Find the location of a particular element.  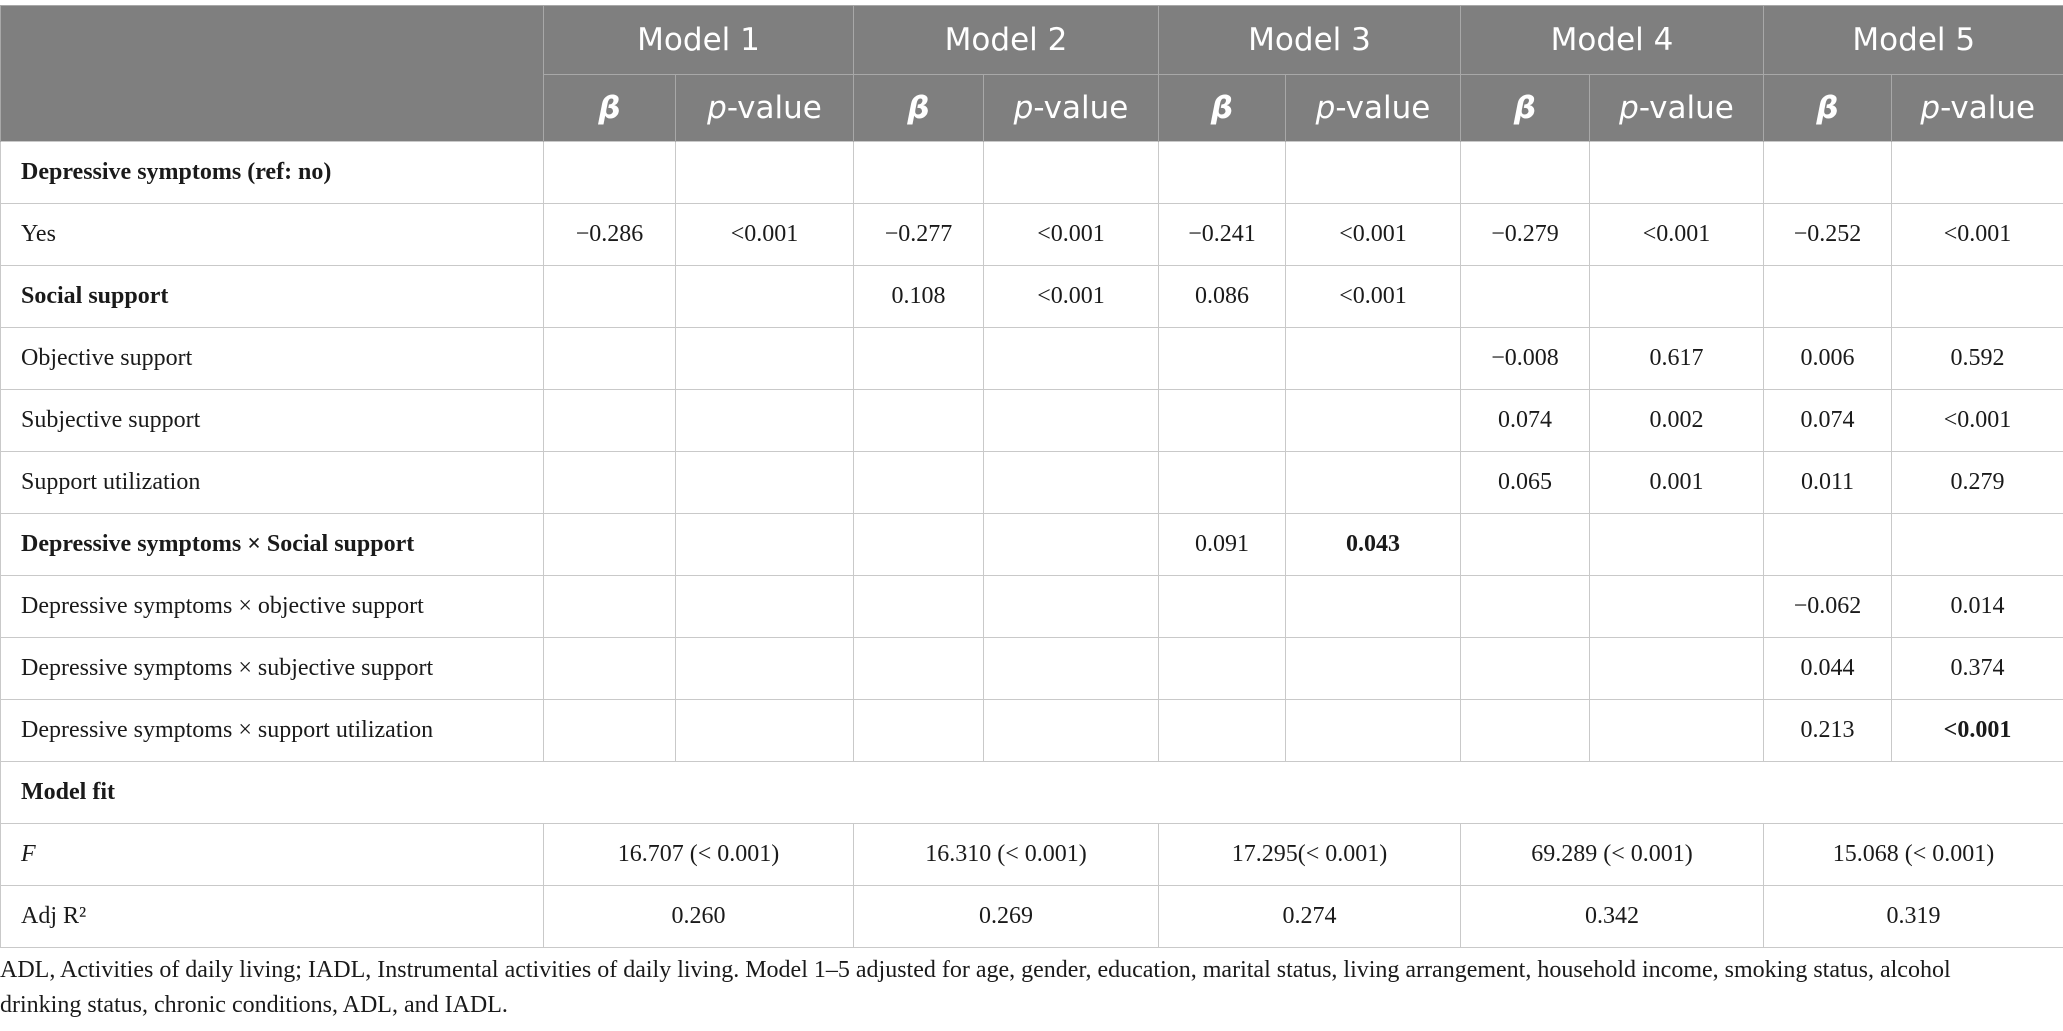

row-label: Depressive symptoms × objective support is located at coordinates (272, 606).